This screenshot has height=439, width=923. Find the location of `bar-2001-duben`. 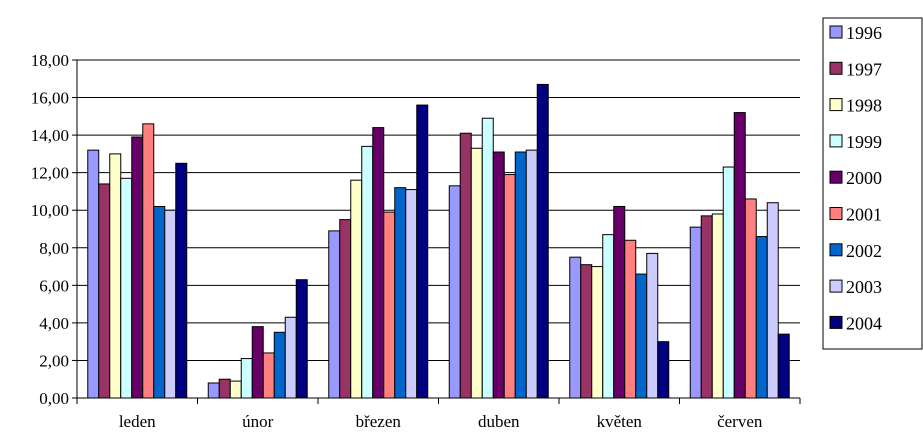

bar-2001-duben is located at coordinates (509, 286).